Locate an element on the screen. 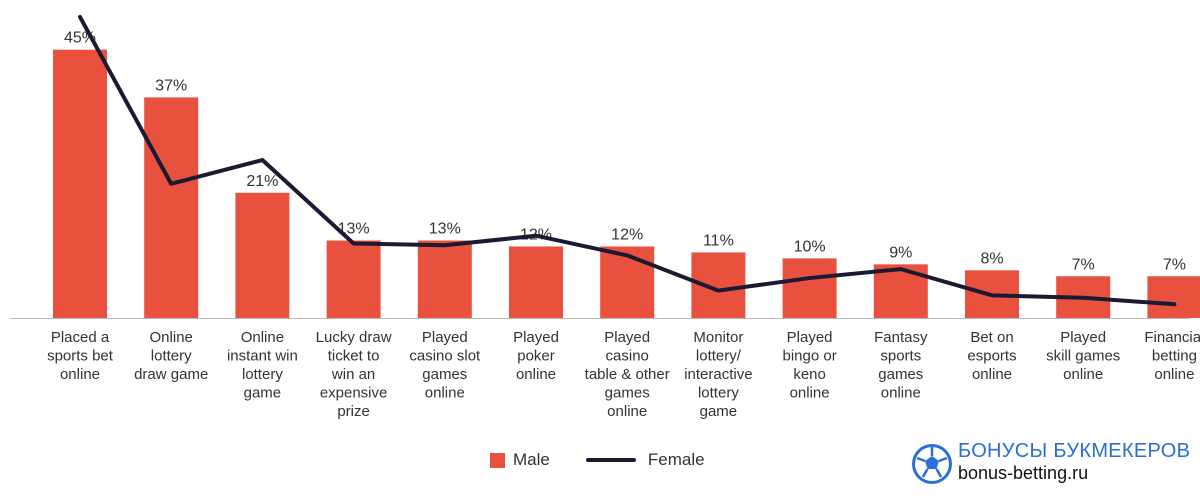  x-tick-label: Played casino table & other games online is located at coordinates (627, 374).